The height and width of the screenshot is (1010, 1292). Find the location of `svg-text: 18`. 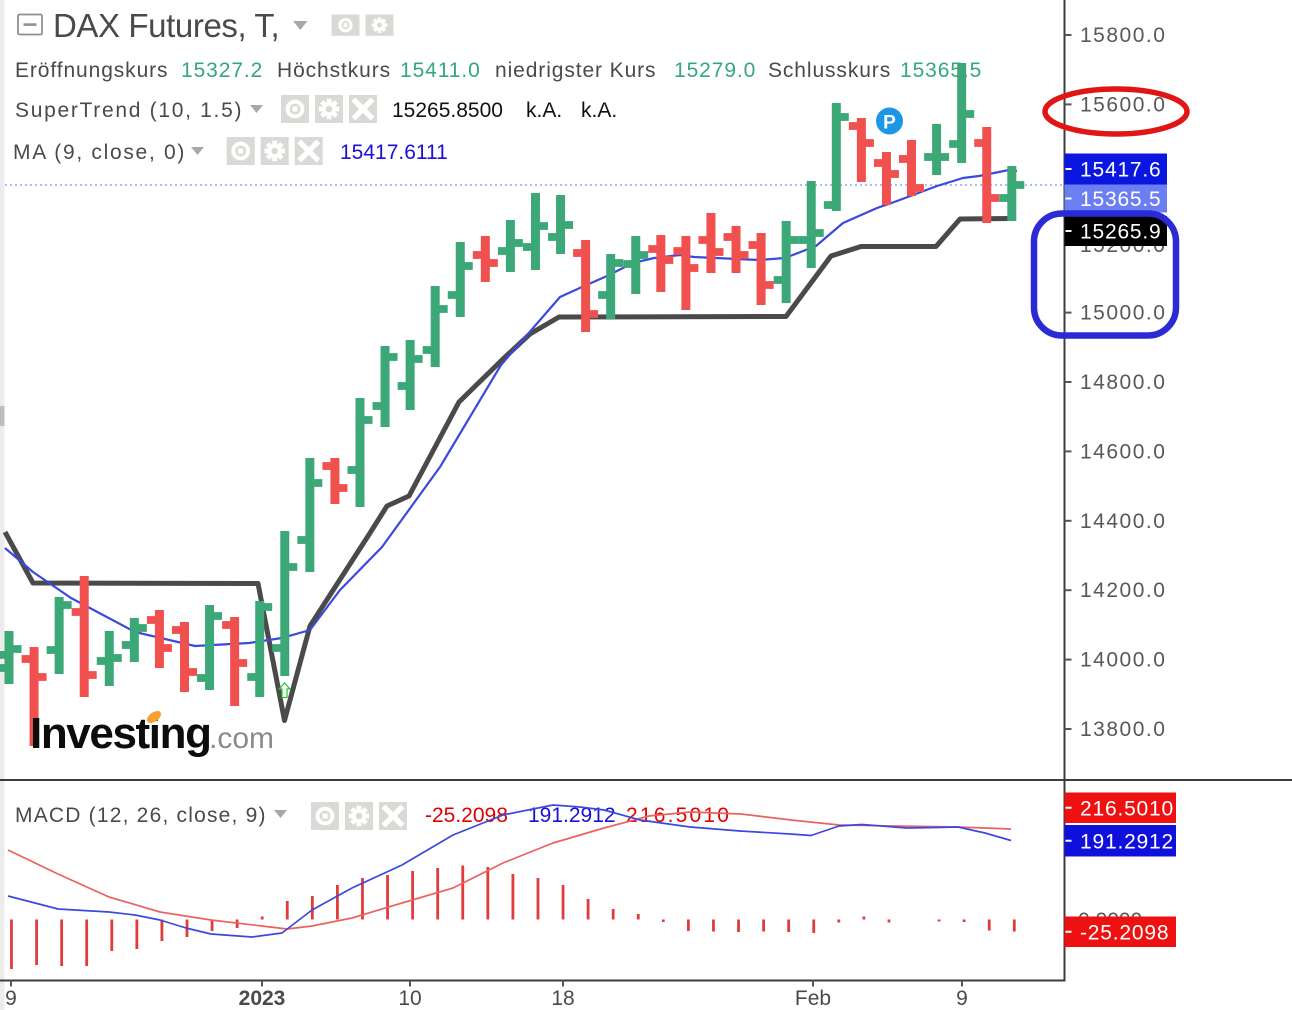

svg-text: 18 is located at coordinates (562, 998).